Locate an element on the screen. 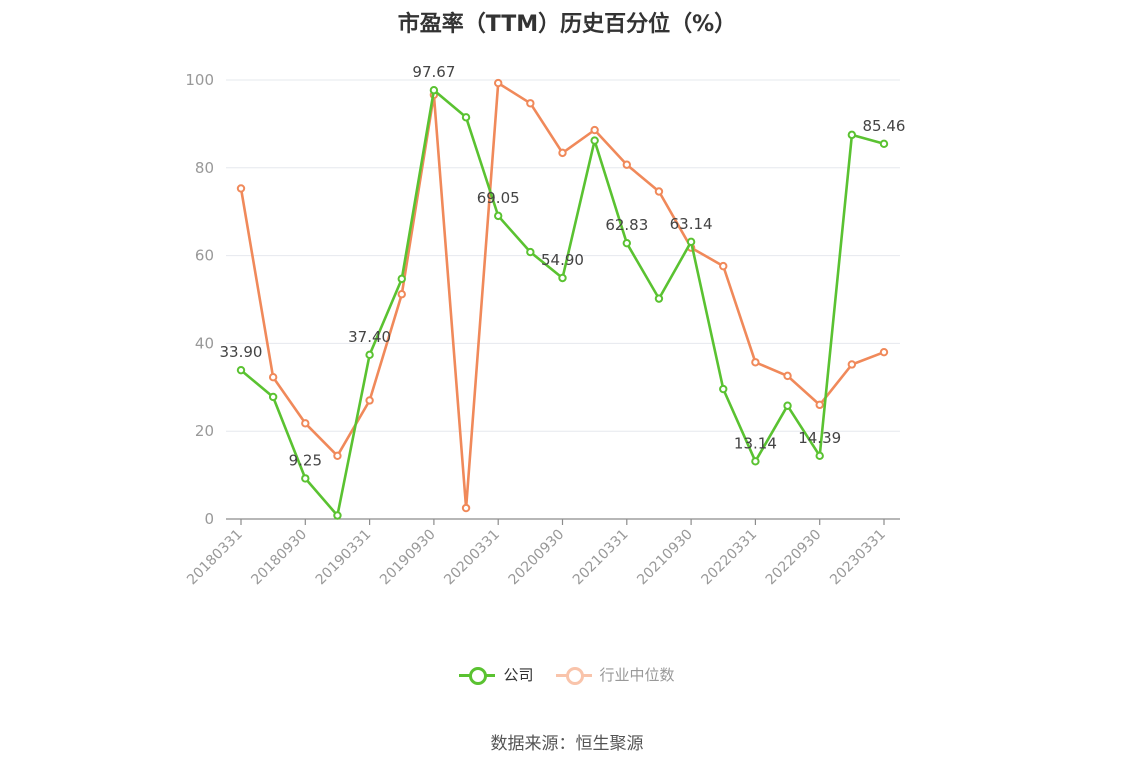  y-tick-label: 0 is located at coordinates (209, 519).